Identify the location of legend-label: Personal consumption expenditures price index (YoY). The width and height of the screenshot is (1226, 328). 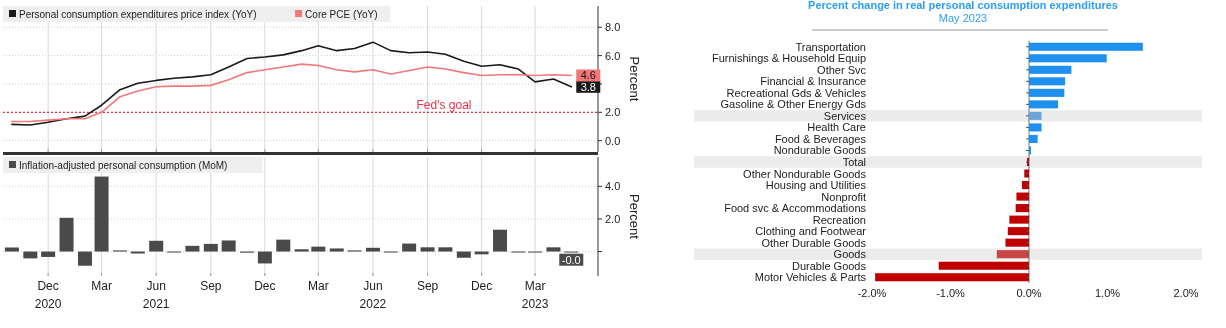
(138, 14).